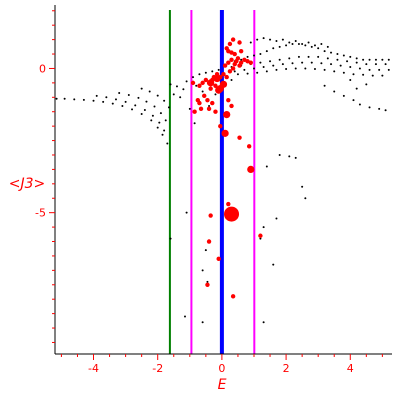 Image resolution: width=400 pixels, height=400 pixels. What do you see at coordinates (350, 368) in the screenshot?
I see `x-tick-label: 4` at bounding box center [350, 368].